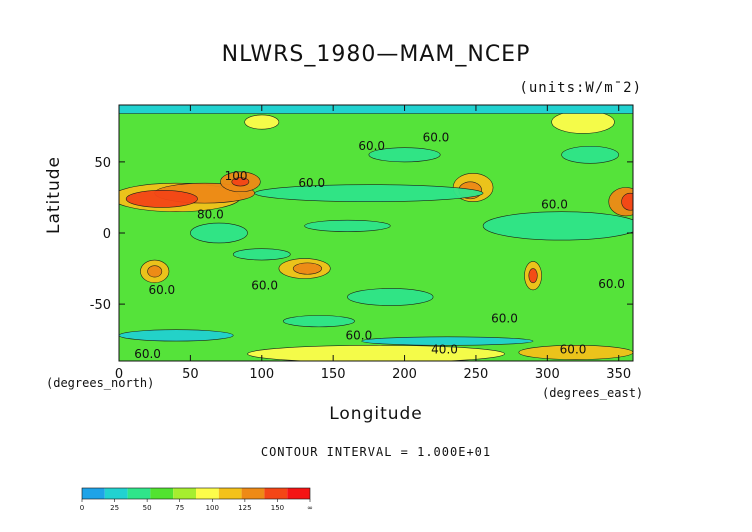 The image size is (752, 532). I want to click on contour-label: 80.0, so click(210, 215).